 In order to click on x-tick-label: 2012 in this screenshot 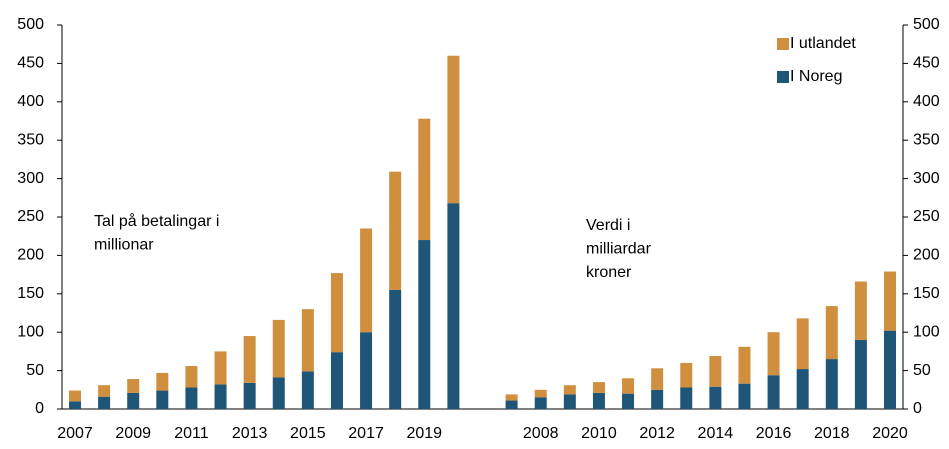, I will do `click(657, 433)`.